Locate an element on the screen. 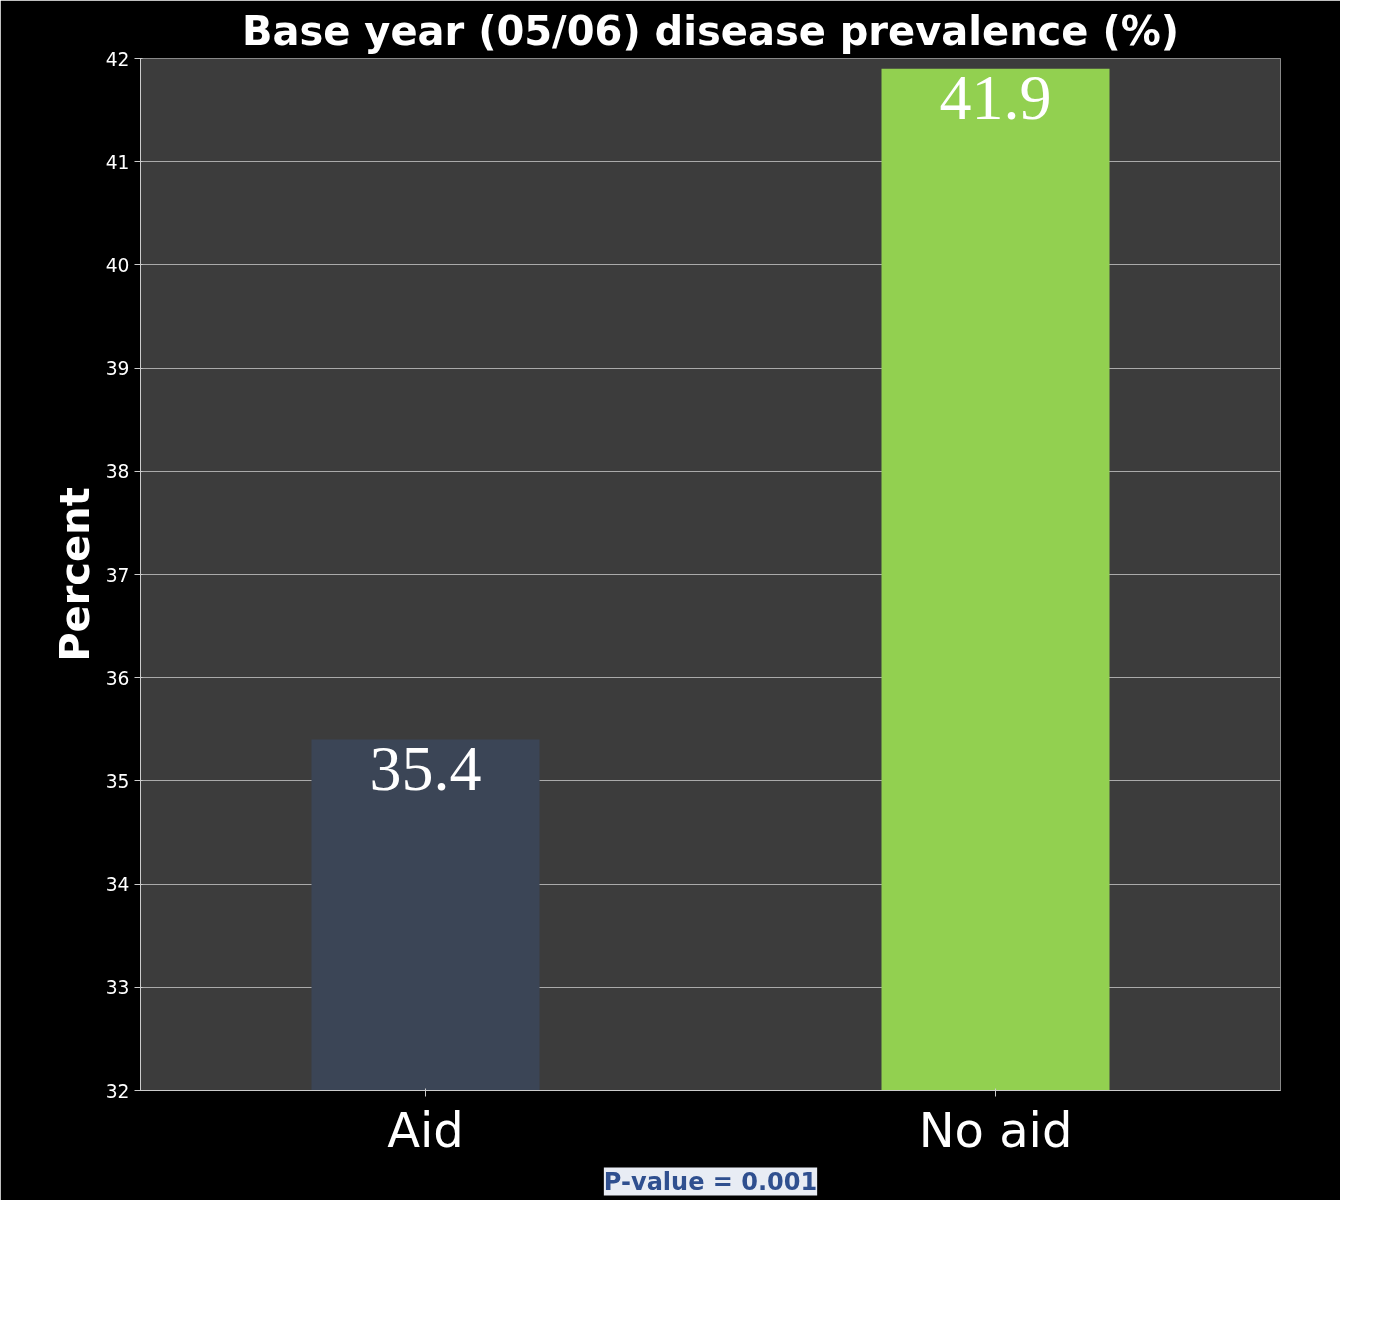 This screenshot has height=1318, width=1394. y-tick-label: 35 is located at coordinates (117, 781).